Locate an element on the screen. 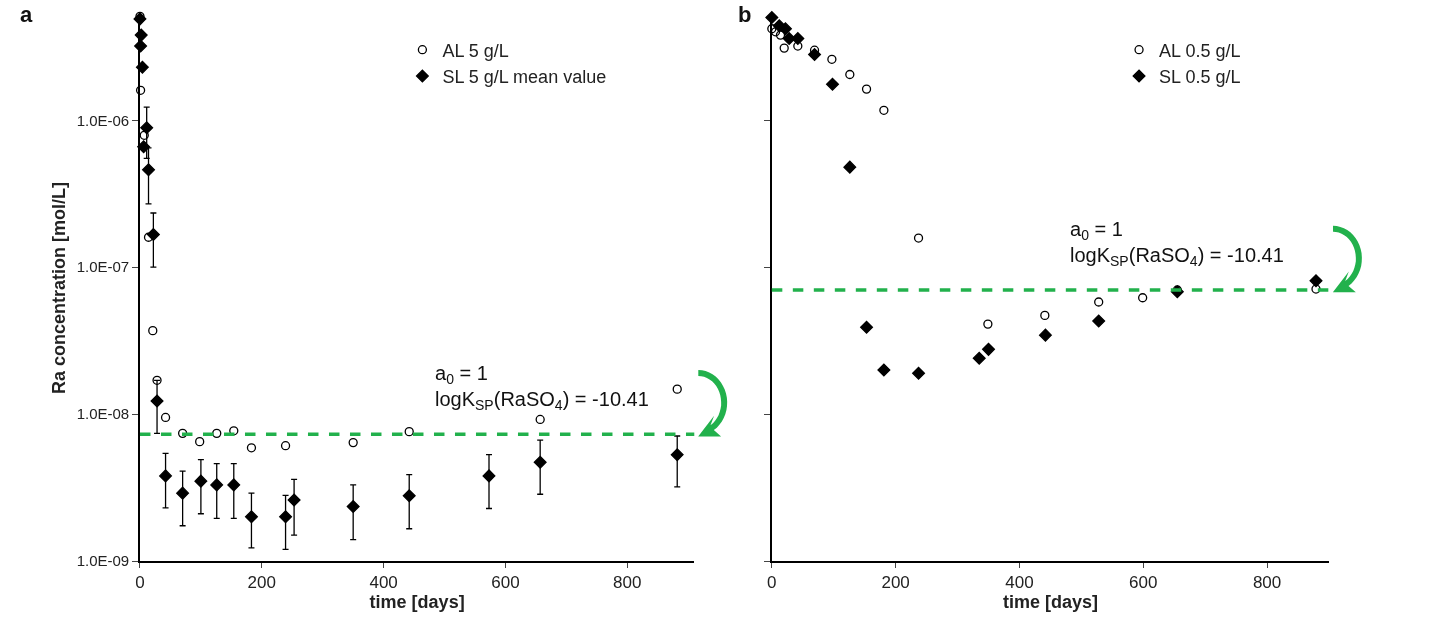 The image size is (1441, 637). legend-label: AL 0.5 g/L is located at coordinates (1200, 50).